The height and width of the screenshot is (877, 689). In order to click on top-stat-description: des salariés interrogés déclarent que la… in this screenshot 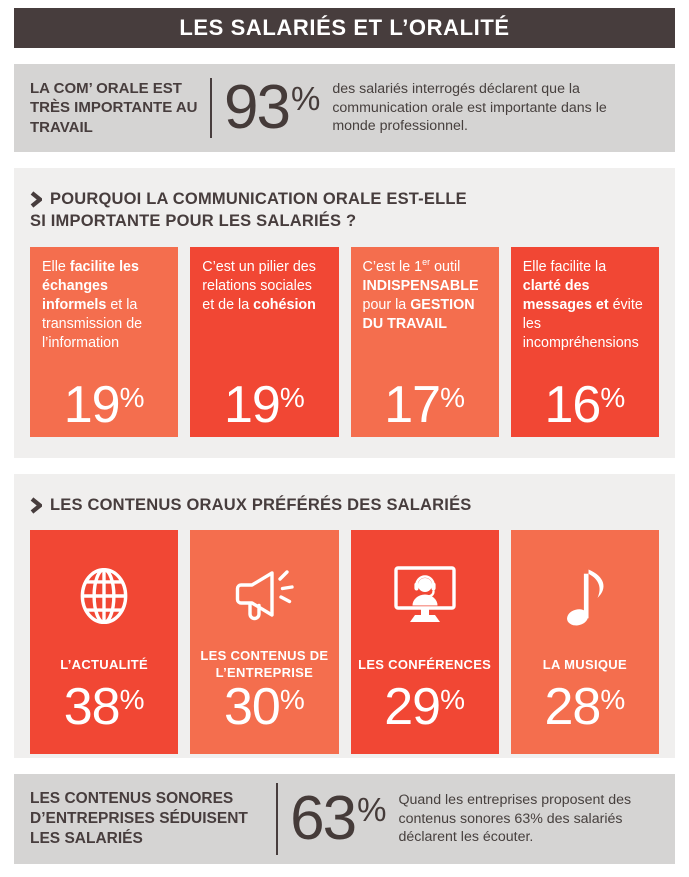, I will do `click(469, 107)`.